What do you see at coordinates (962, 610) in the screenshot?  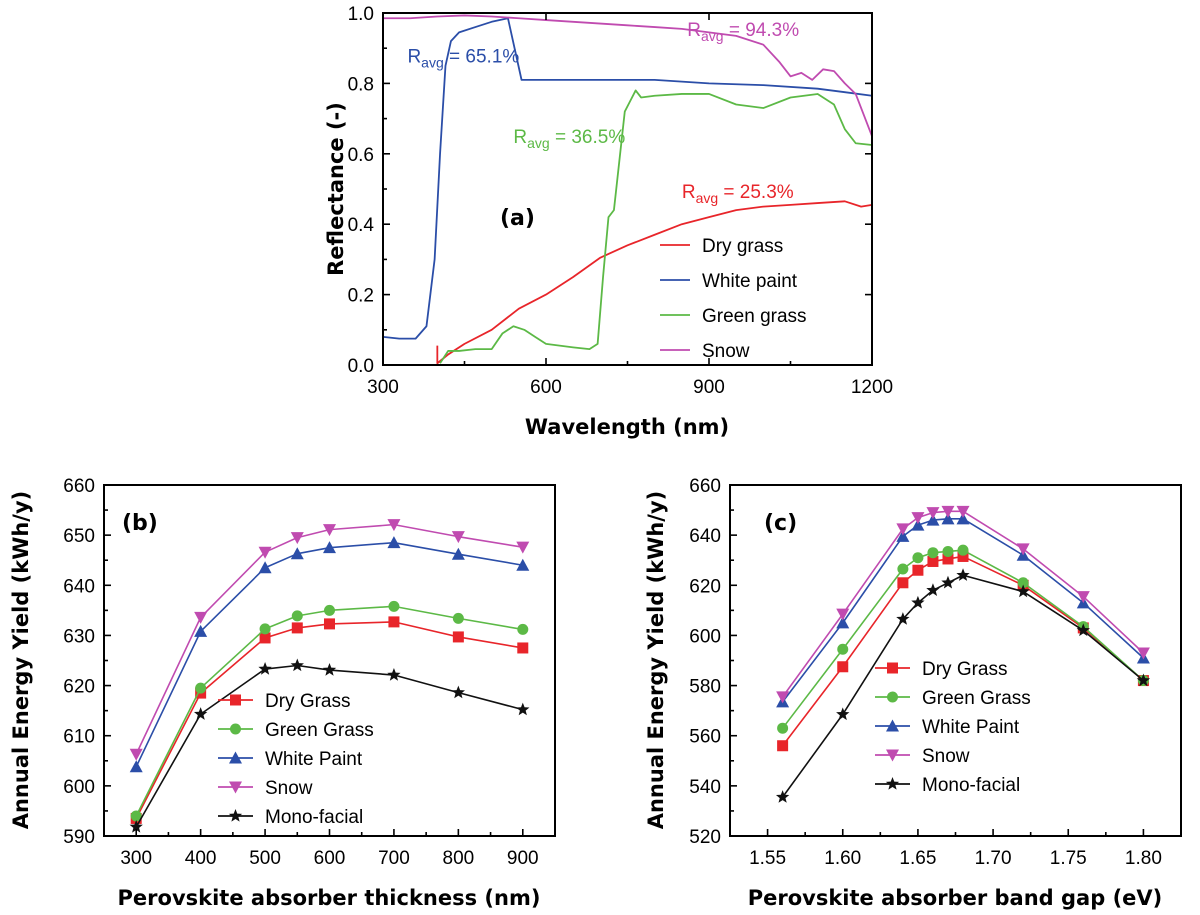 I see `series-line-c-white-paint` at bounding box center [962, 610].